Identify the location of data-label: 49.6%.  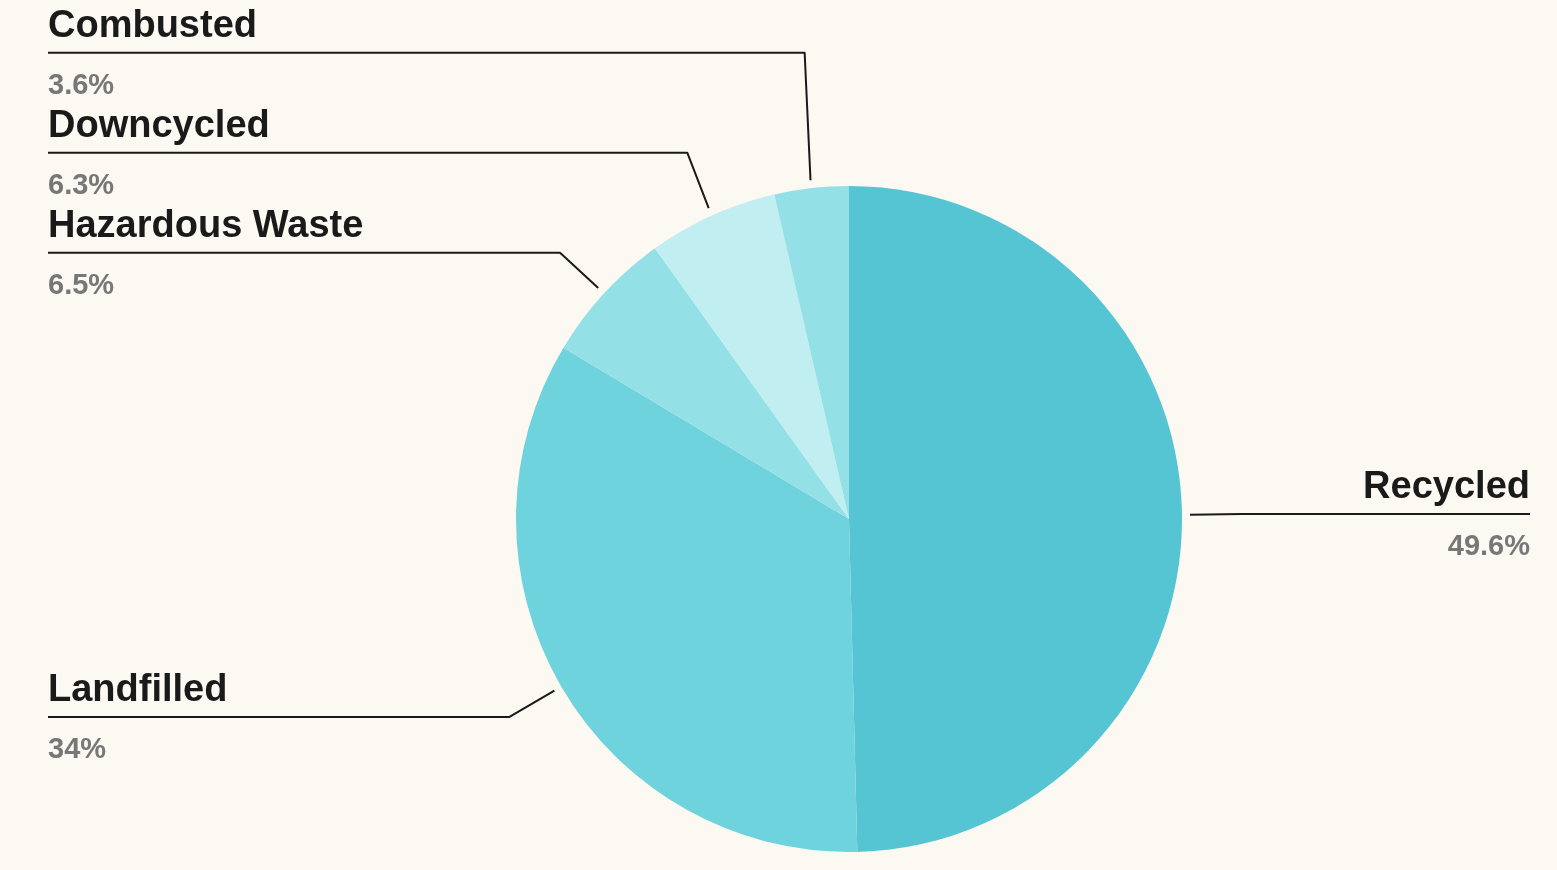
(1489, 545).